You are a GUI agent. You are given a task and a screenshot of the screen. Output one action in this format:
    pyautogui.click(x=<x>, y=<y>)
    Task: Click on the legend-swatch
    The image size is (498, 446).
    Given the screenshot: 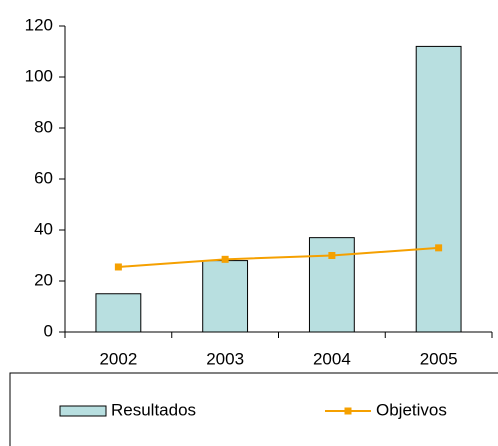 What is the action you would take?
    pyautogui.click(x=83, y=411)
    